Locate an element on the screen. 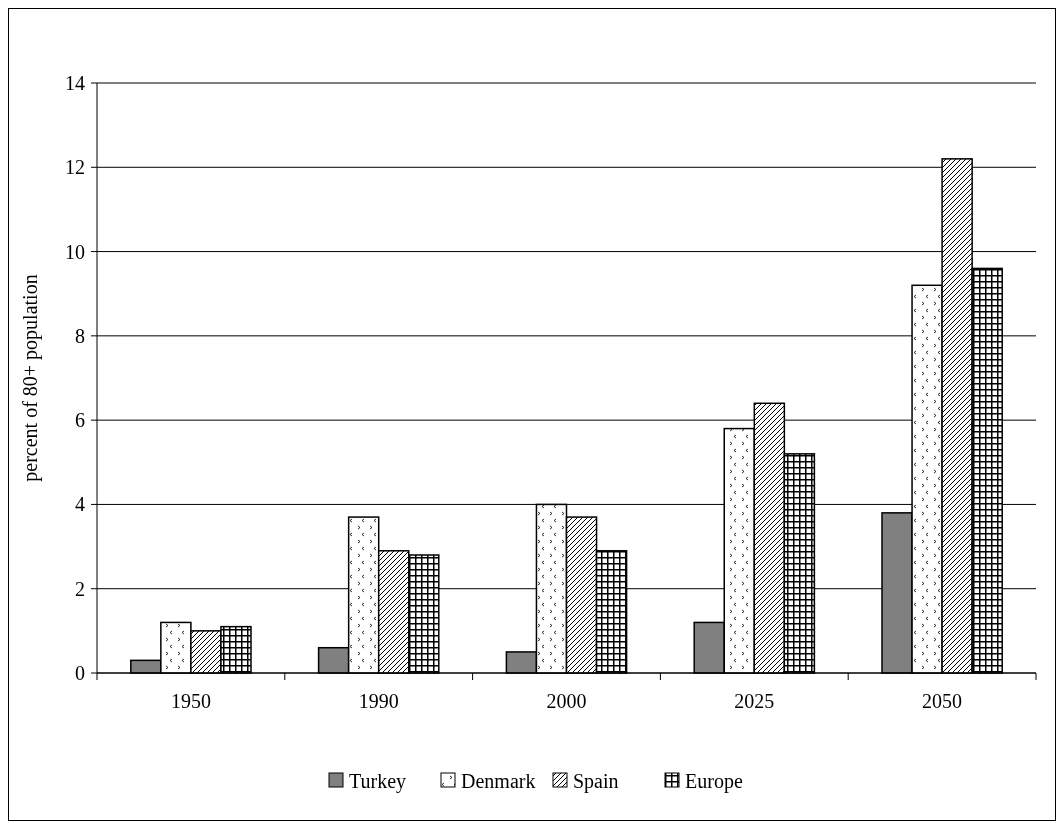  x-tick-label: 2050 is located at coordinates (942, 701).